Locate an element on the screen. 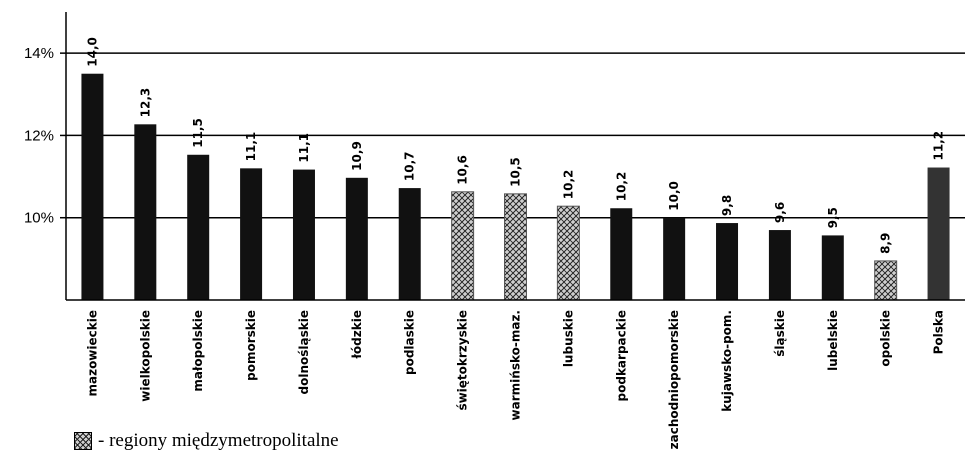 The height and width of the screenshot is (465, 965). y-tick-label: 10% is located at coordinates (39, 218).